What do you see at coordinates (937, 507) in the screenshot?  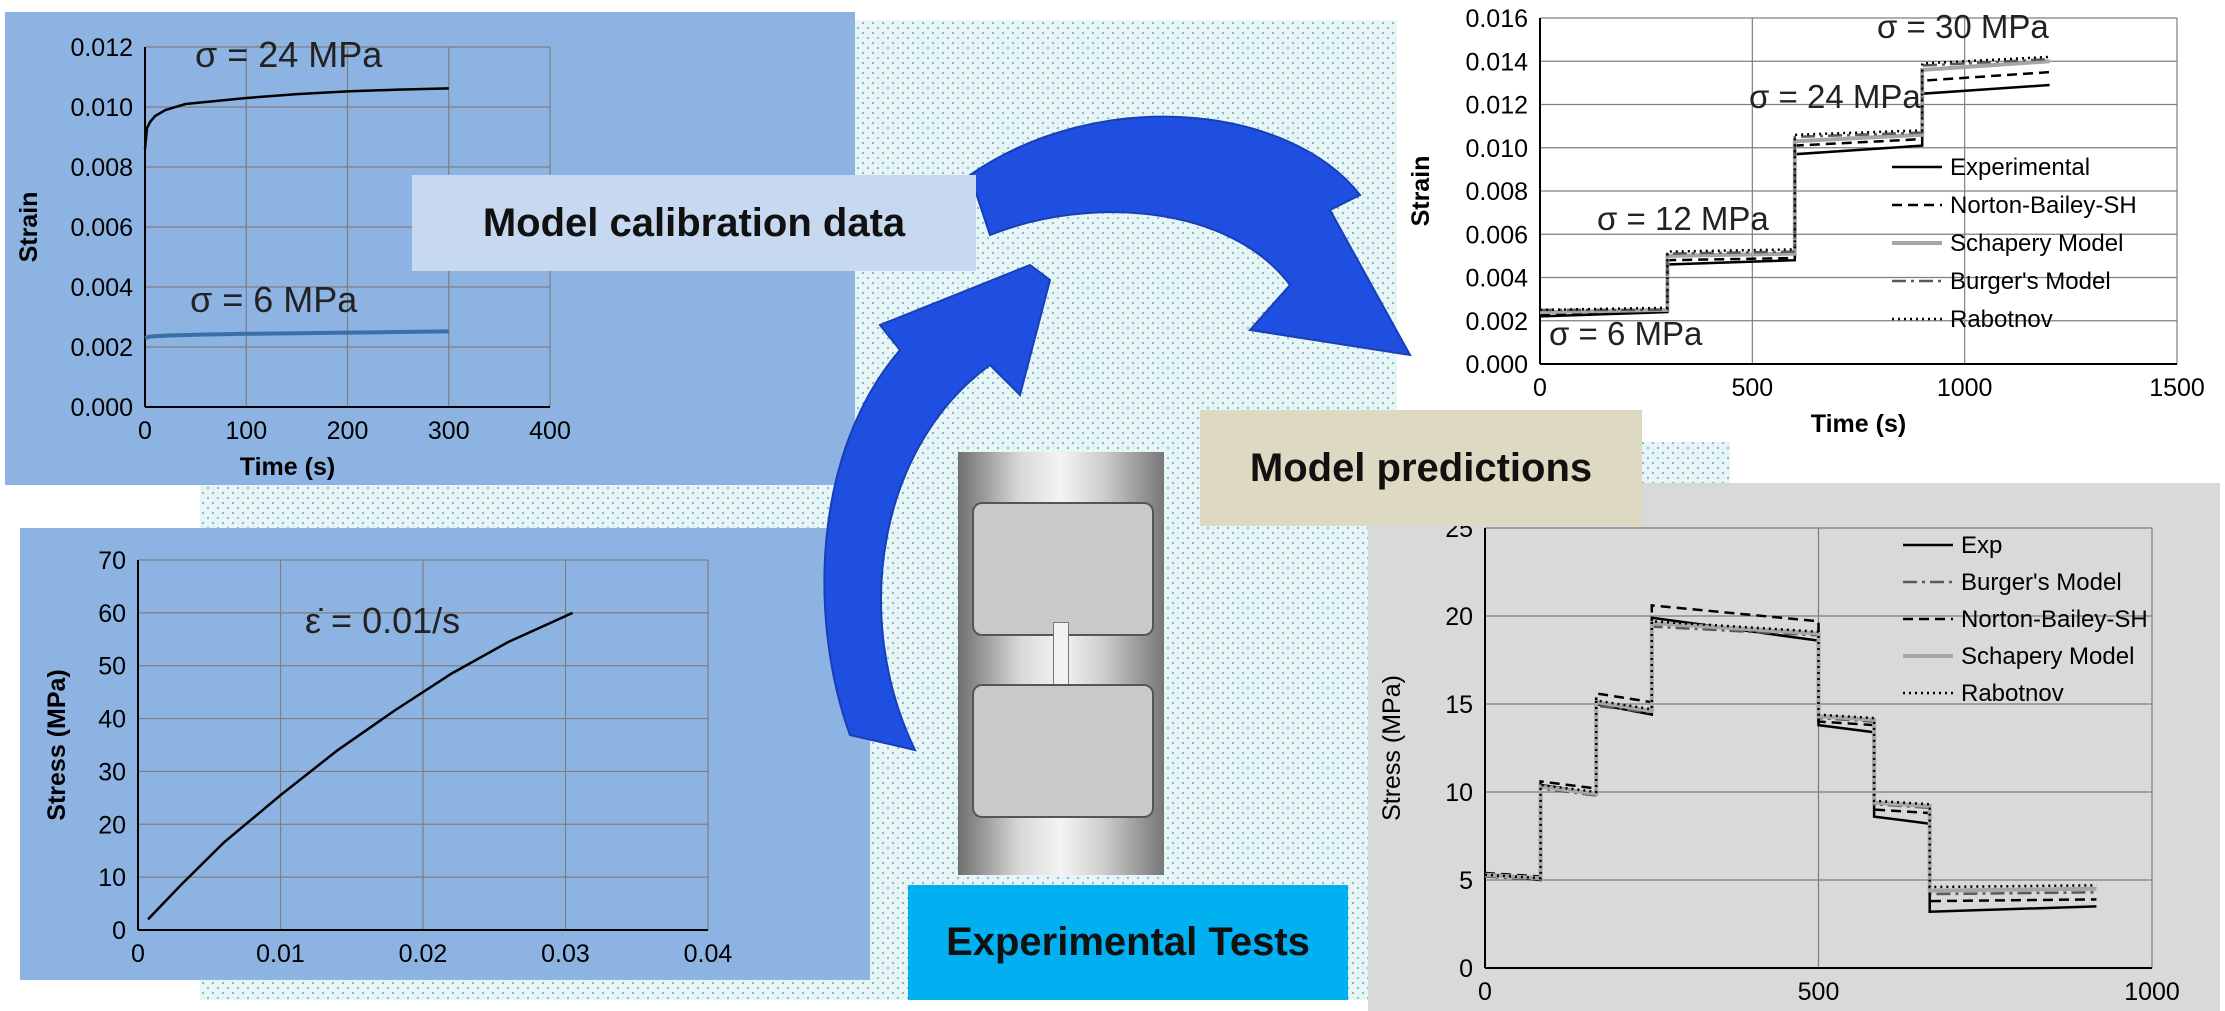 I see `lower-curved-arrow` at bounding box center [937, 507].